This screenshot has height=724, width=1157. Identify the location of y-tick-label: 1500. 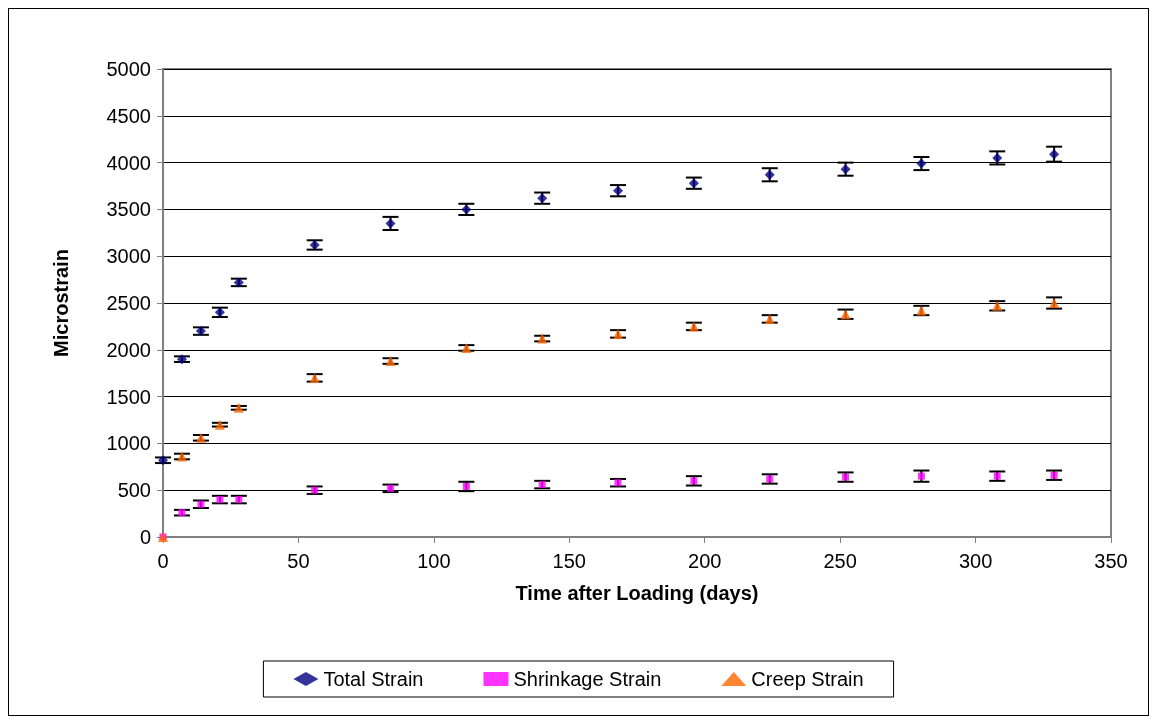
(128, 396).